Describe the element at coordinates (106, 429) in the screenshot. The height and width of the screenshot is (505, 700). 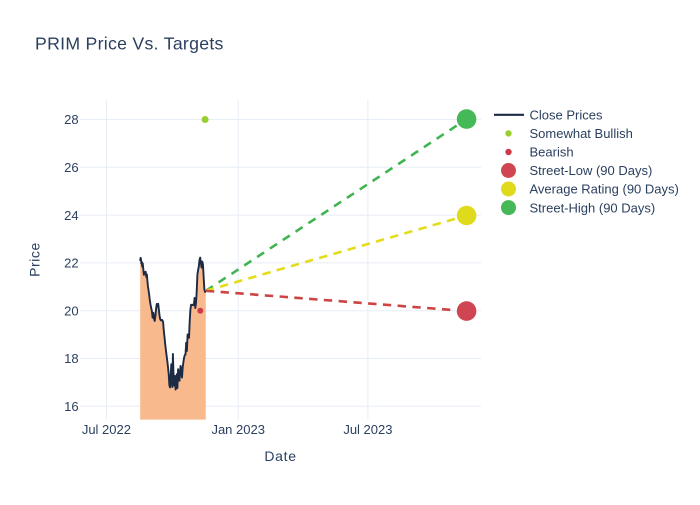
I see `svg-text: Jul 2022` at that location.